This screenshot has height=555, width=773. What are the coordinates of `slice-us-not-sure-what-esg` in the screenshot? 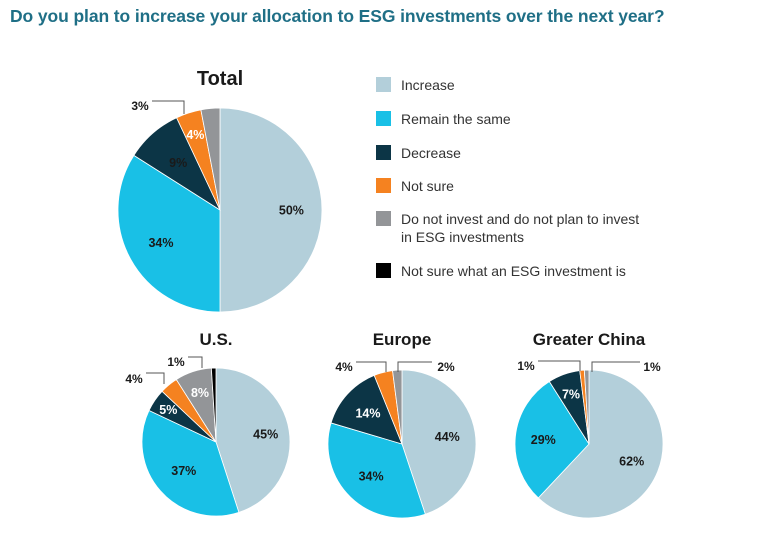 It's located at (213, 405).